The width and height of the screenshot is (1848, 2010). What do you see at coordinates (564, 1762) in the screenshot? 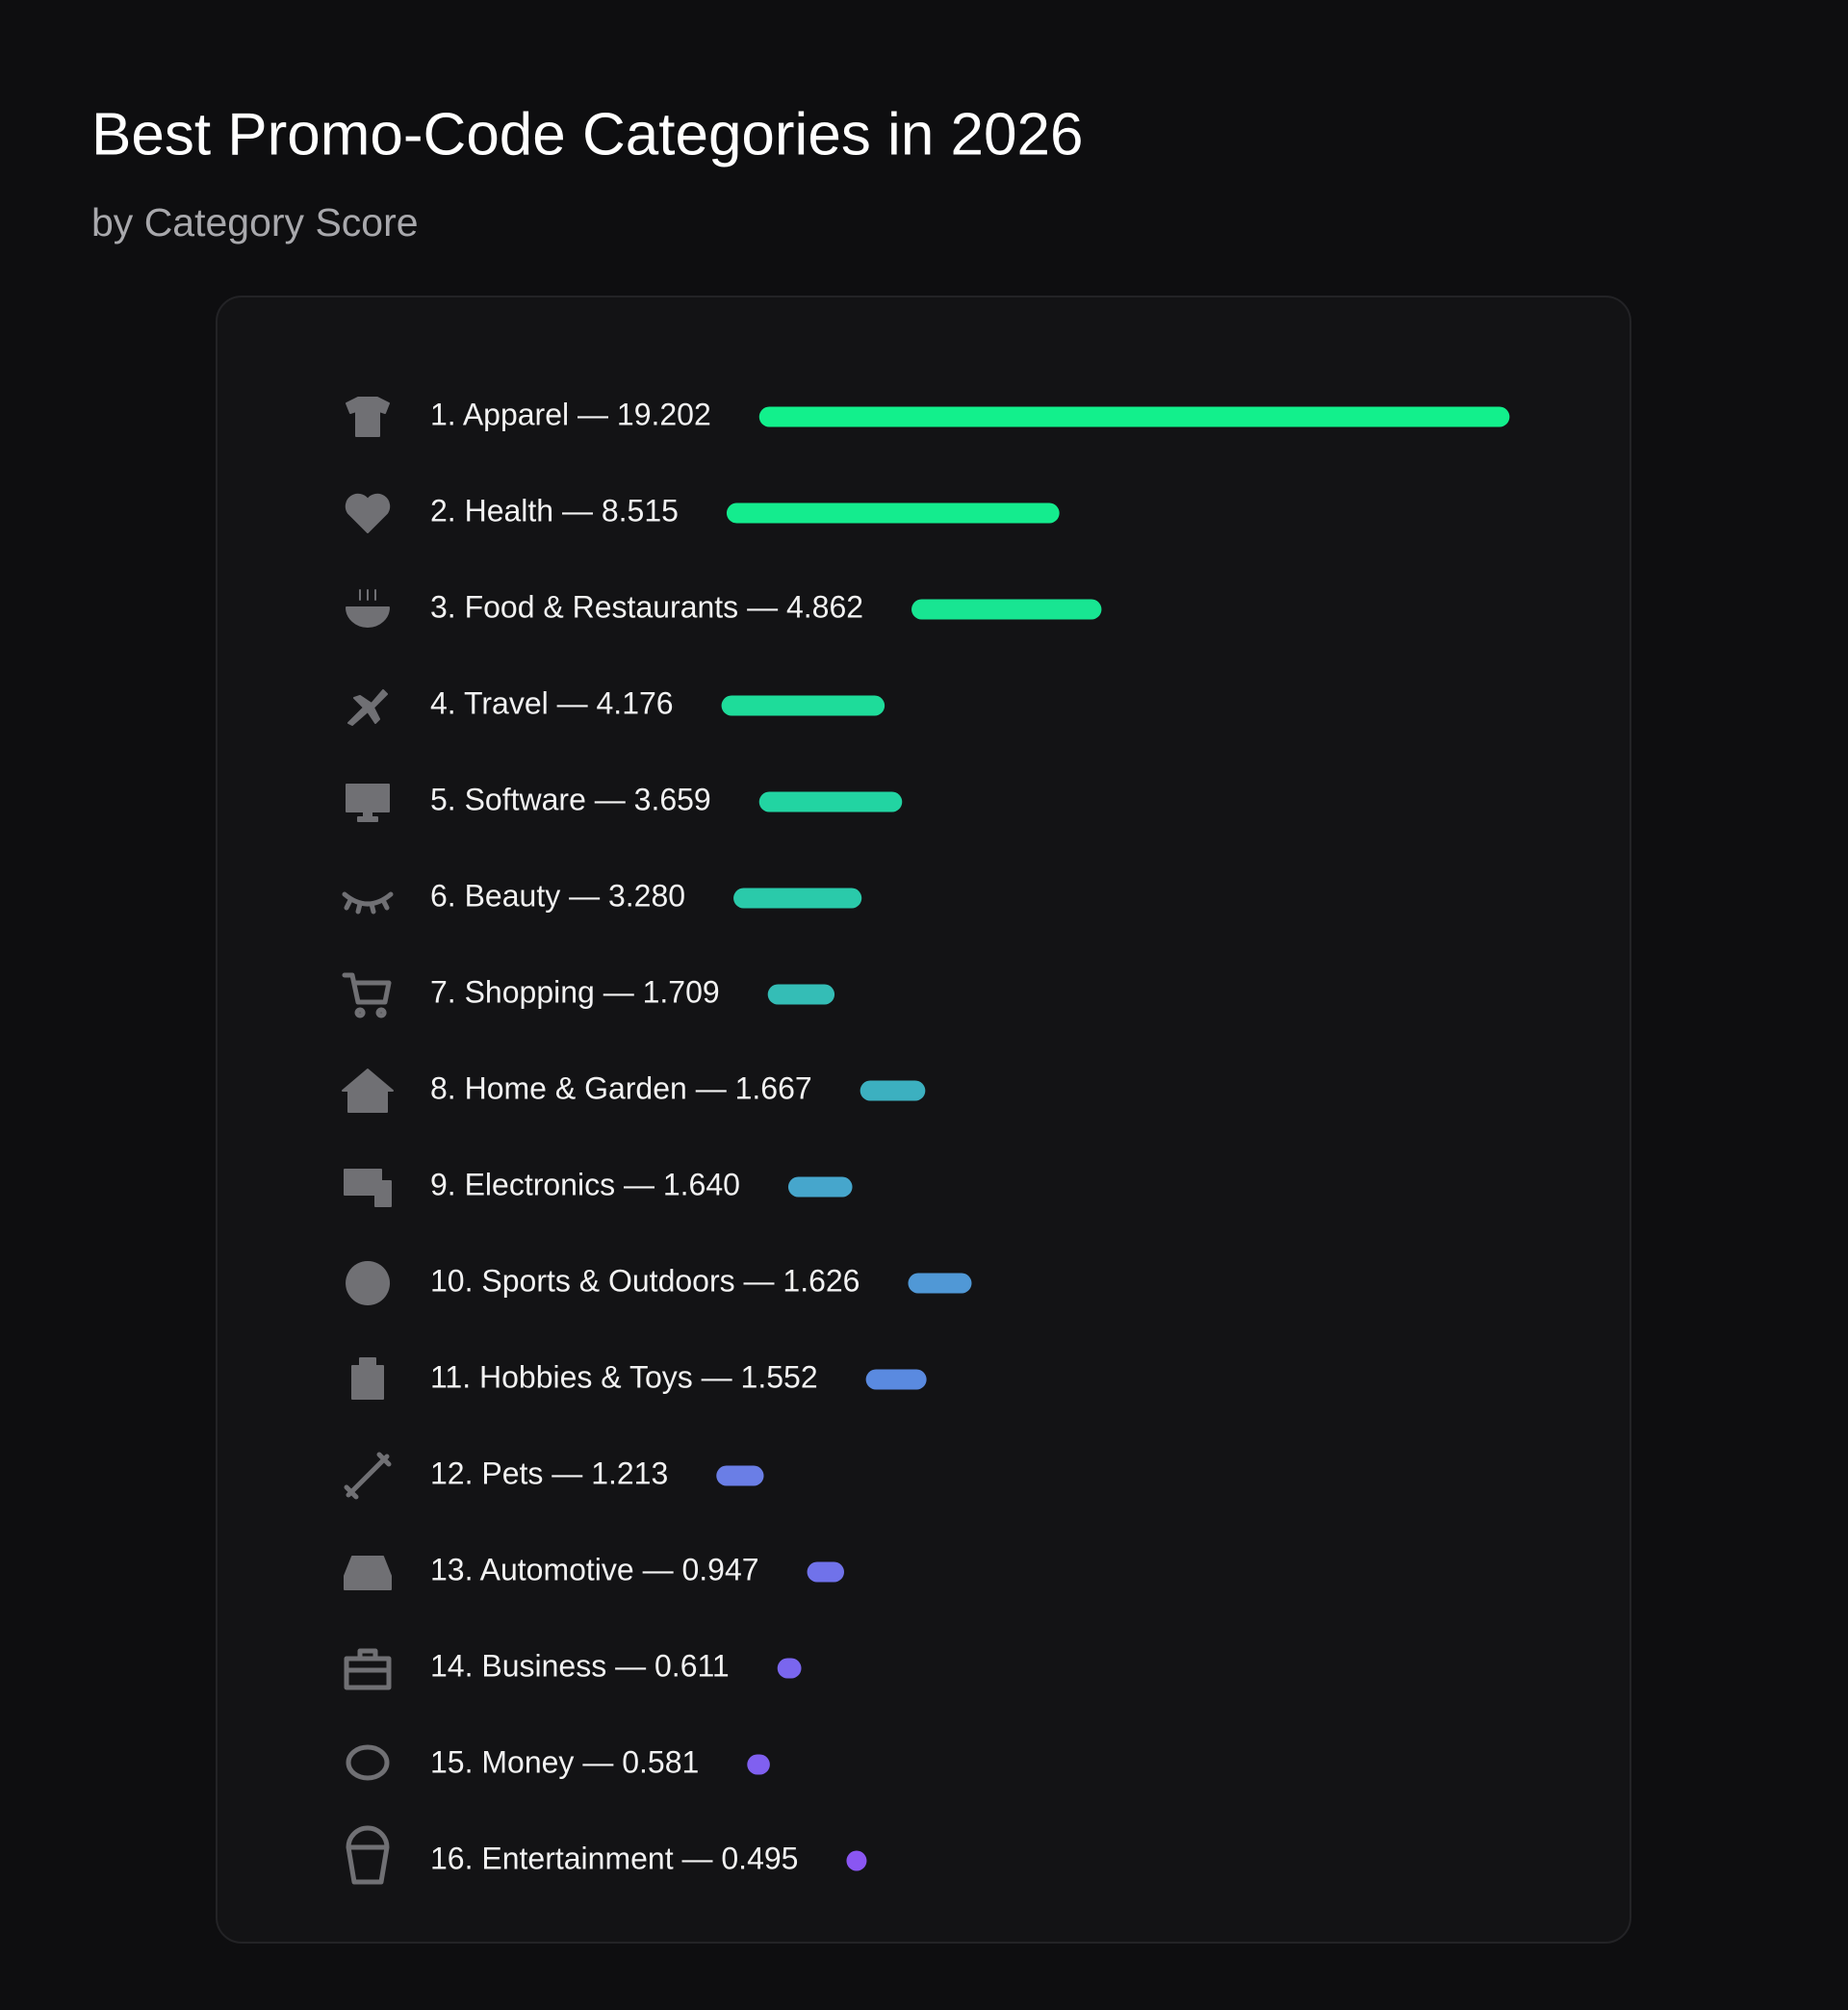
I see `category-label: 15. Money — 0.581` at bounding box center [564, 1762].